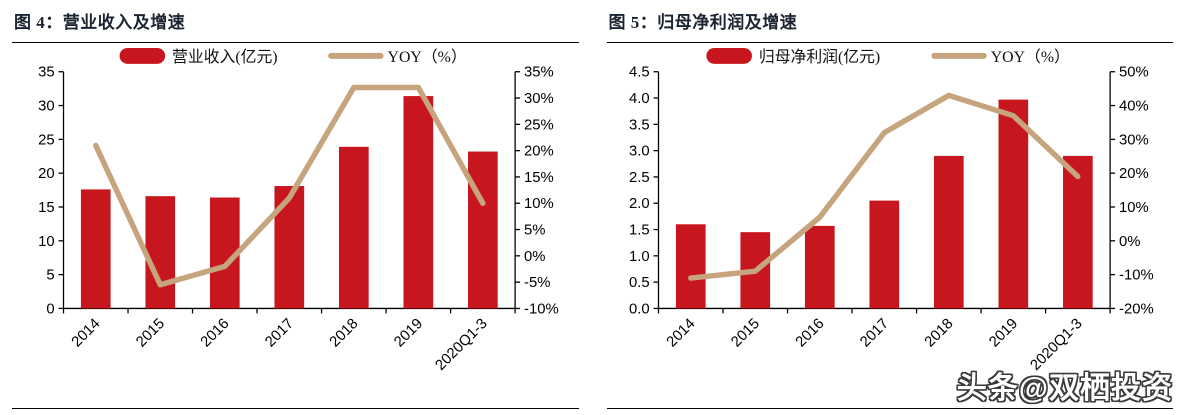  Describe the element at coordinates (638, 99) in the screenshot. I see `y1-tick-label: 4.0` at that location.